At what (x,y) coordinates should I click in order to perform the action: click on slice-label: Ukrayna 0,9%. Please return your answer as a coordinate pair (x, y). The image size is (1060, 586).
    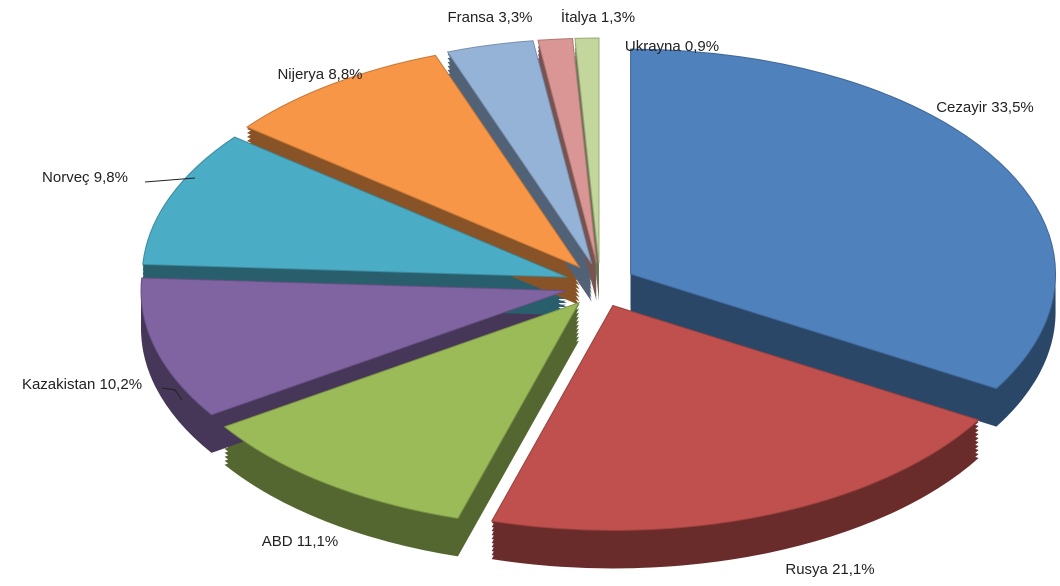
    Looking at the image, I should click on (672, 46).